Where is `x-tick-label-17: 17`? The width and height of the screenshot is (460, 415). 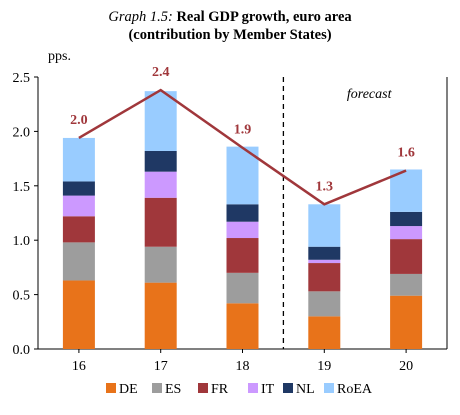
x-tick-label-17: 17 is located at coordinates (161, 366).